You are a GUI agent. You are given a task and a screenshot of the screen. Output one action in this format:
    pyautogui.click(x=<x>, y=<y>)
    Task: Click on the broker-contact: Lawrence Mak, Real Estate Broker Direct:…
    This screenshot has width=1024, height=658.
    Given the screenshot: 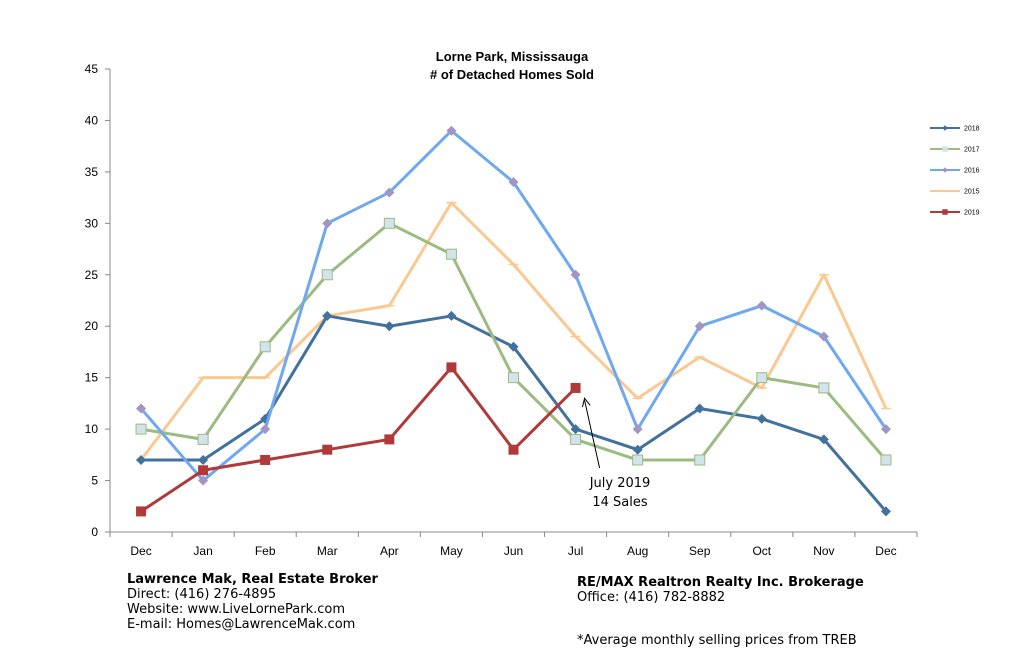 What is the action you would take?
    pyautogui.click(x=252, y=602)
    